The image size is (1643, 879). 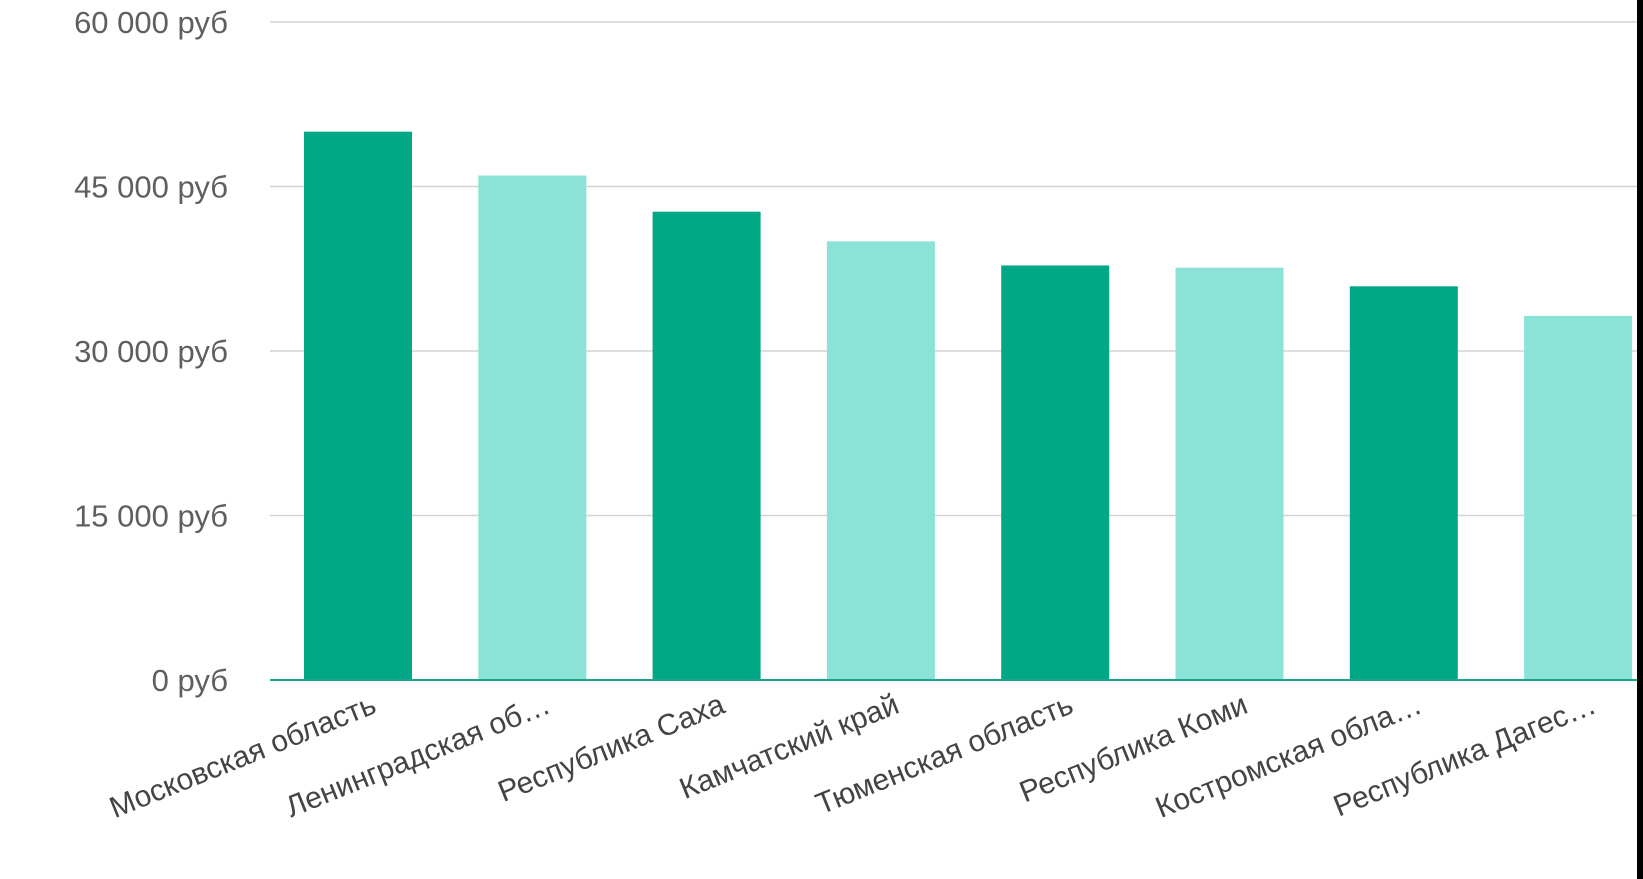 I want to click on y-tick-label: 30 000 руб, so click(x=151, y=351).